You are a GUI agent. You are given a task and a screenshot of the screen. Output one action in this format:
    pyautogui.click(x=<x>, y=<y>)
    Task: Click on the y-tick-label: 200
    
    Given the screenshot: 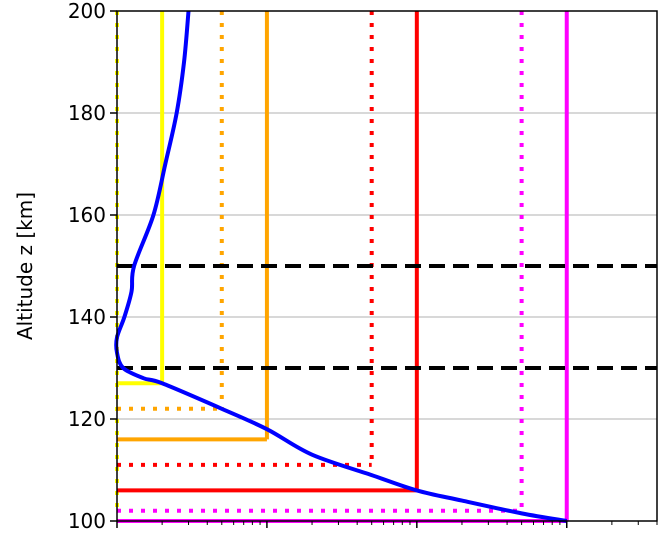 What is the action you would take?
    pyautogui.click(x=87, y=11)
    